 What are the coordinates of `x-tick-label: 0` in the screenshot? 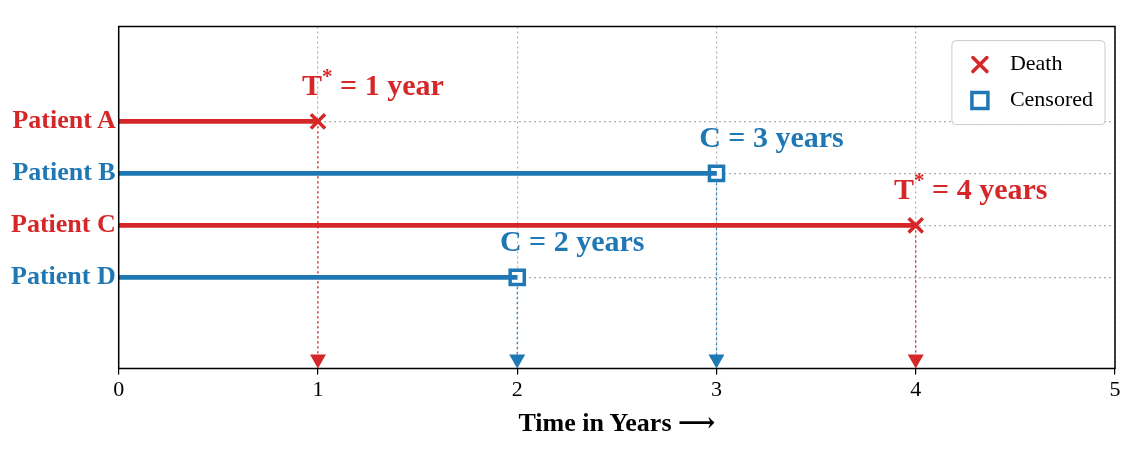 It's located at (119, 389).